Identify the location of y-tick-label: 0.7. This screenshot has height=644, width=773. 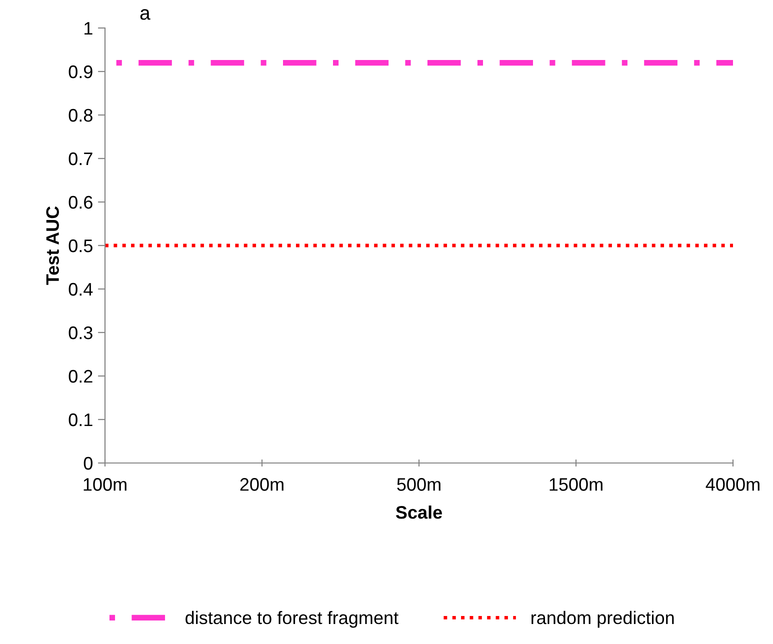
(80, 159).